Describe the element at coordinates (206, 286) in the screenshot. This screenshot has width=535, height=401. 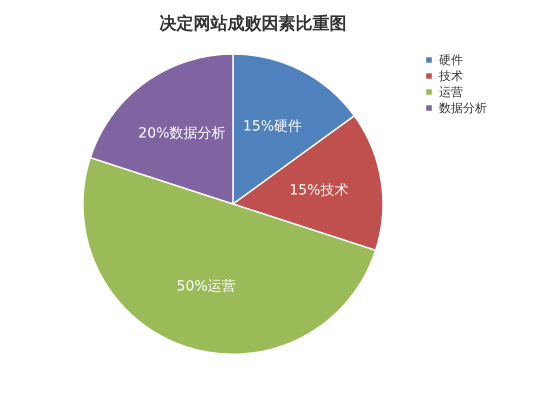
I see `data-label: 50%运营` at that location.